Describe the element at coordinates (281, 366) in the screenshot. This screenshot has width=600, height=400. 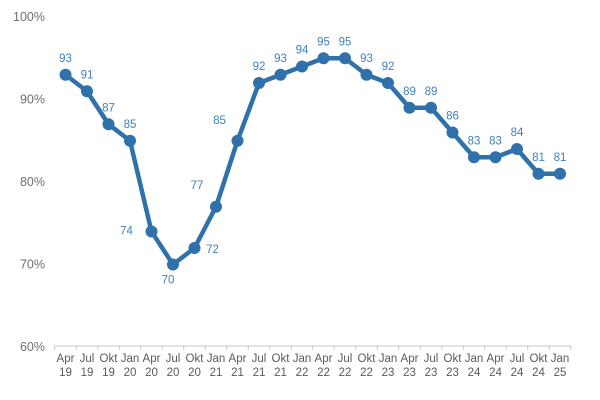
I see `x-axis-label: Okt 21` at that location.